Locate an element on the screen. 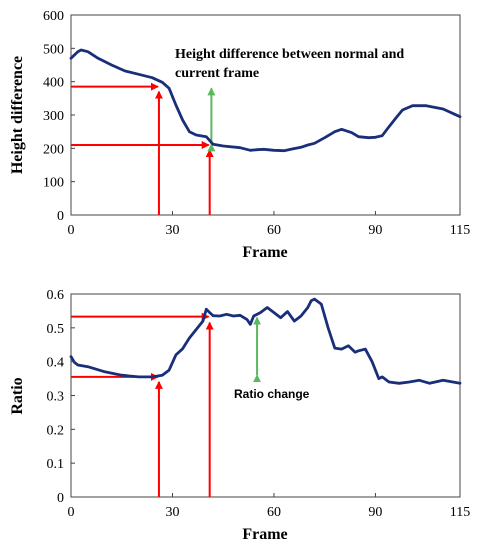 The height and width of the screenshot is (550, 477). annotation-line-1: Height difference between normal and is located at coordinates (289, 54).